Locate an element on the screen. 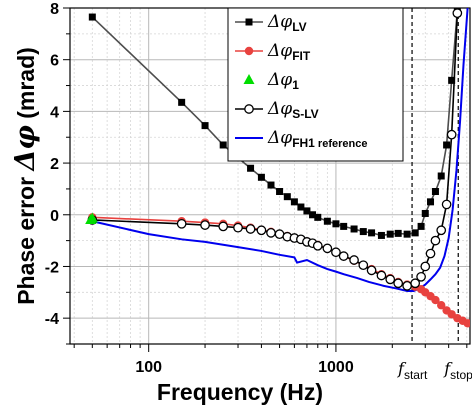 The height and width of the screenshot is (405, 472). y-tick-label: -2 is located at coordinates (52, 267).